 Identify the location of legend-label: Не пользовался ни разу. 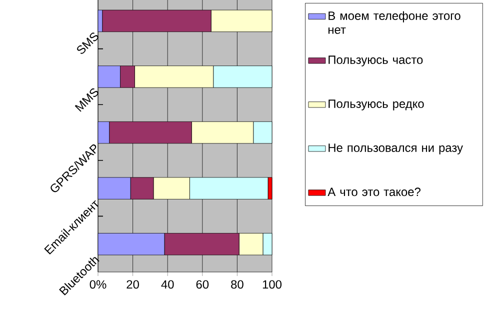
(395, 149).